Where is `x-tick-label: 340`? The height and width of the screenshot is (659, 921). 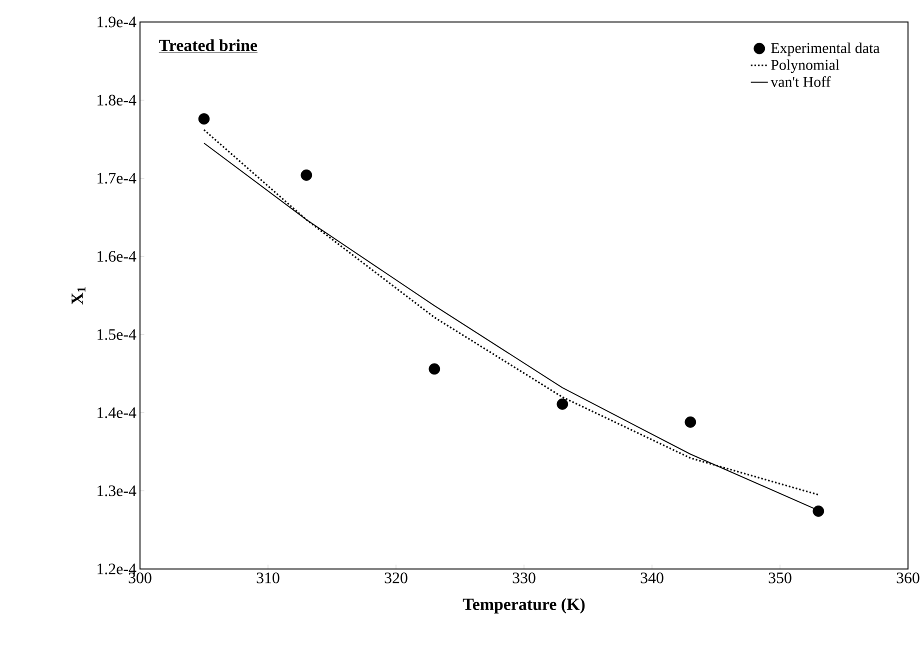
x-tick-label: 340 is located at coordinates (652, 578).